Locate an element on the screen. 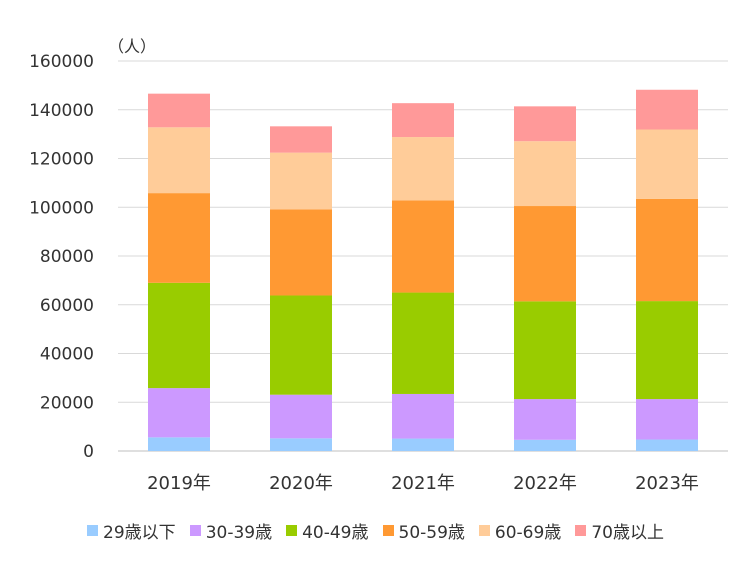  y-axis-unit-label: （人） is located at coordinates (132, 46).